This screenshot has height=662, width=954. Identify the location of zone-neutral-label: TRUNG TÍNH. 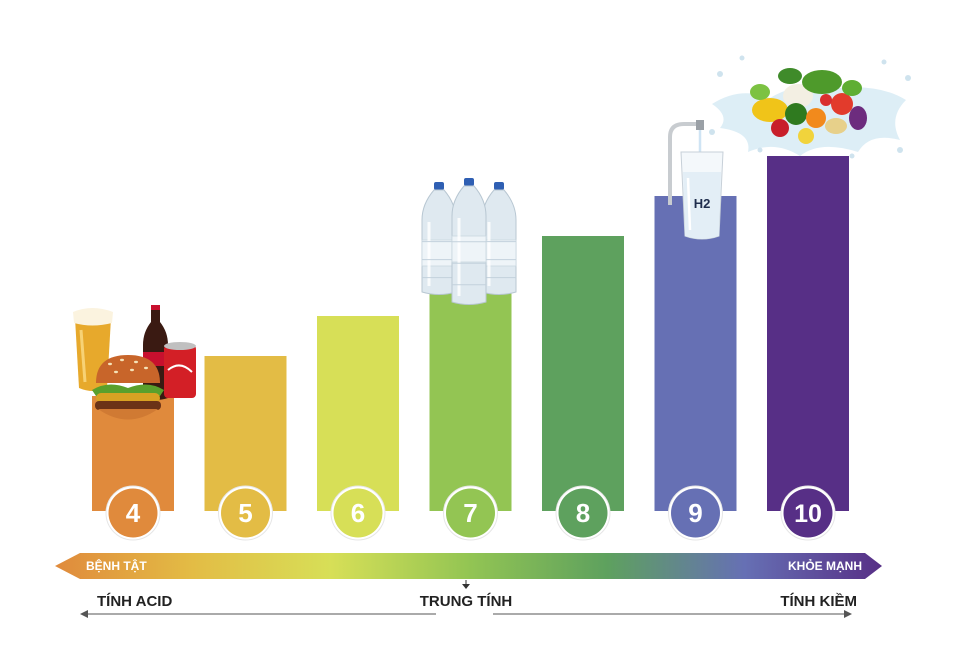
(466, 601).